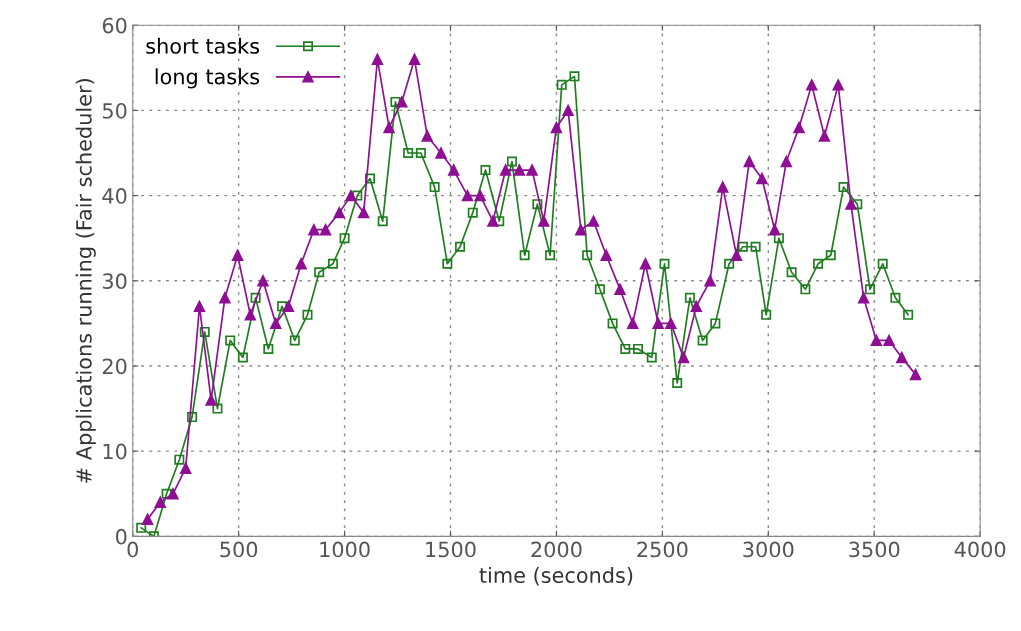 This screenshot has height=631, width=1021. What do you see at coordinates (114, 196) in the screenshot?
I see `y-tick-label: 40` at bounding box center [114, 196].